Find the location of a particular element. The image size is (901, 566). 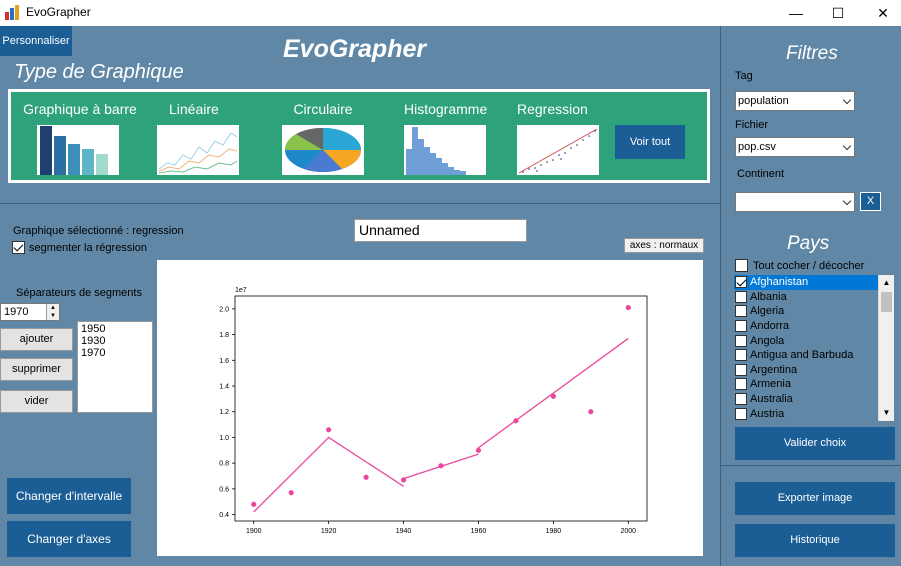

list-item: 1950 is located at coordinates (93, 329).